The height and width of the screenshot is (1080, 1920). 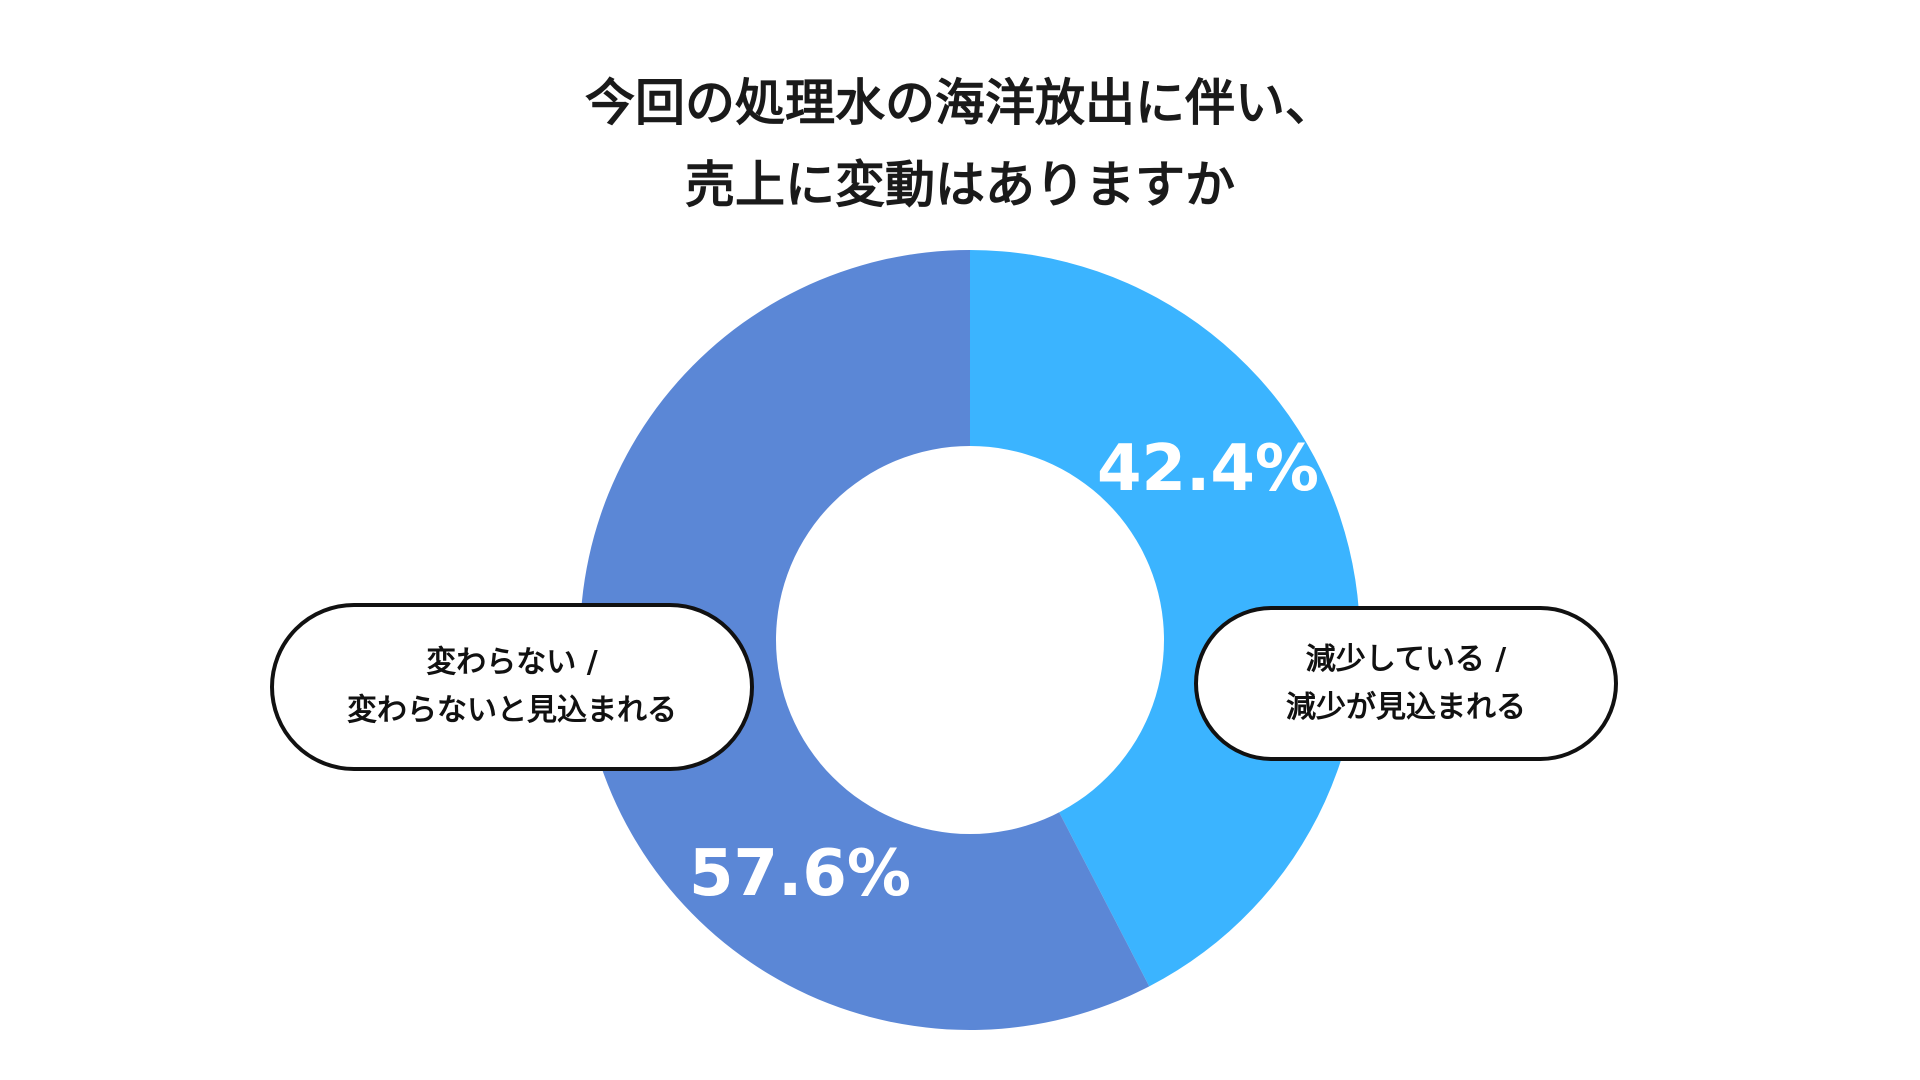 I want to click on legend-callout-unchanged-line-2: 変わらないと見込まれる, so click(x=512, y=710).